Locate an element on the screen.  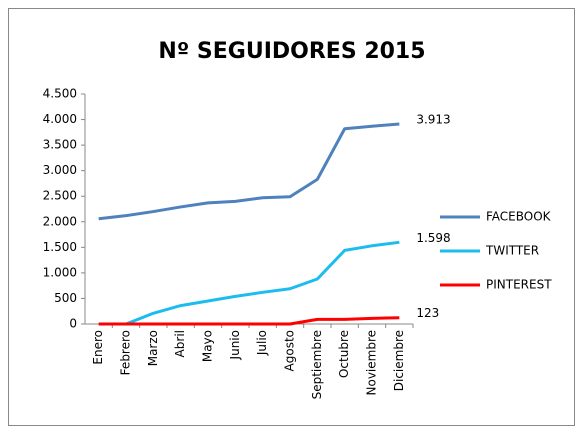
chart-title: Nº SEGUIDORES 2015 is located at coordinates (291, 51).